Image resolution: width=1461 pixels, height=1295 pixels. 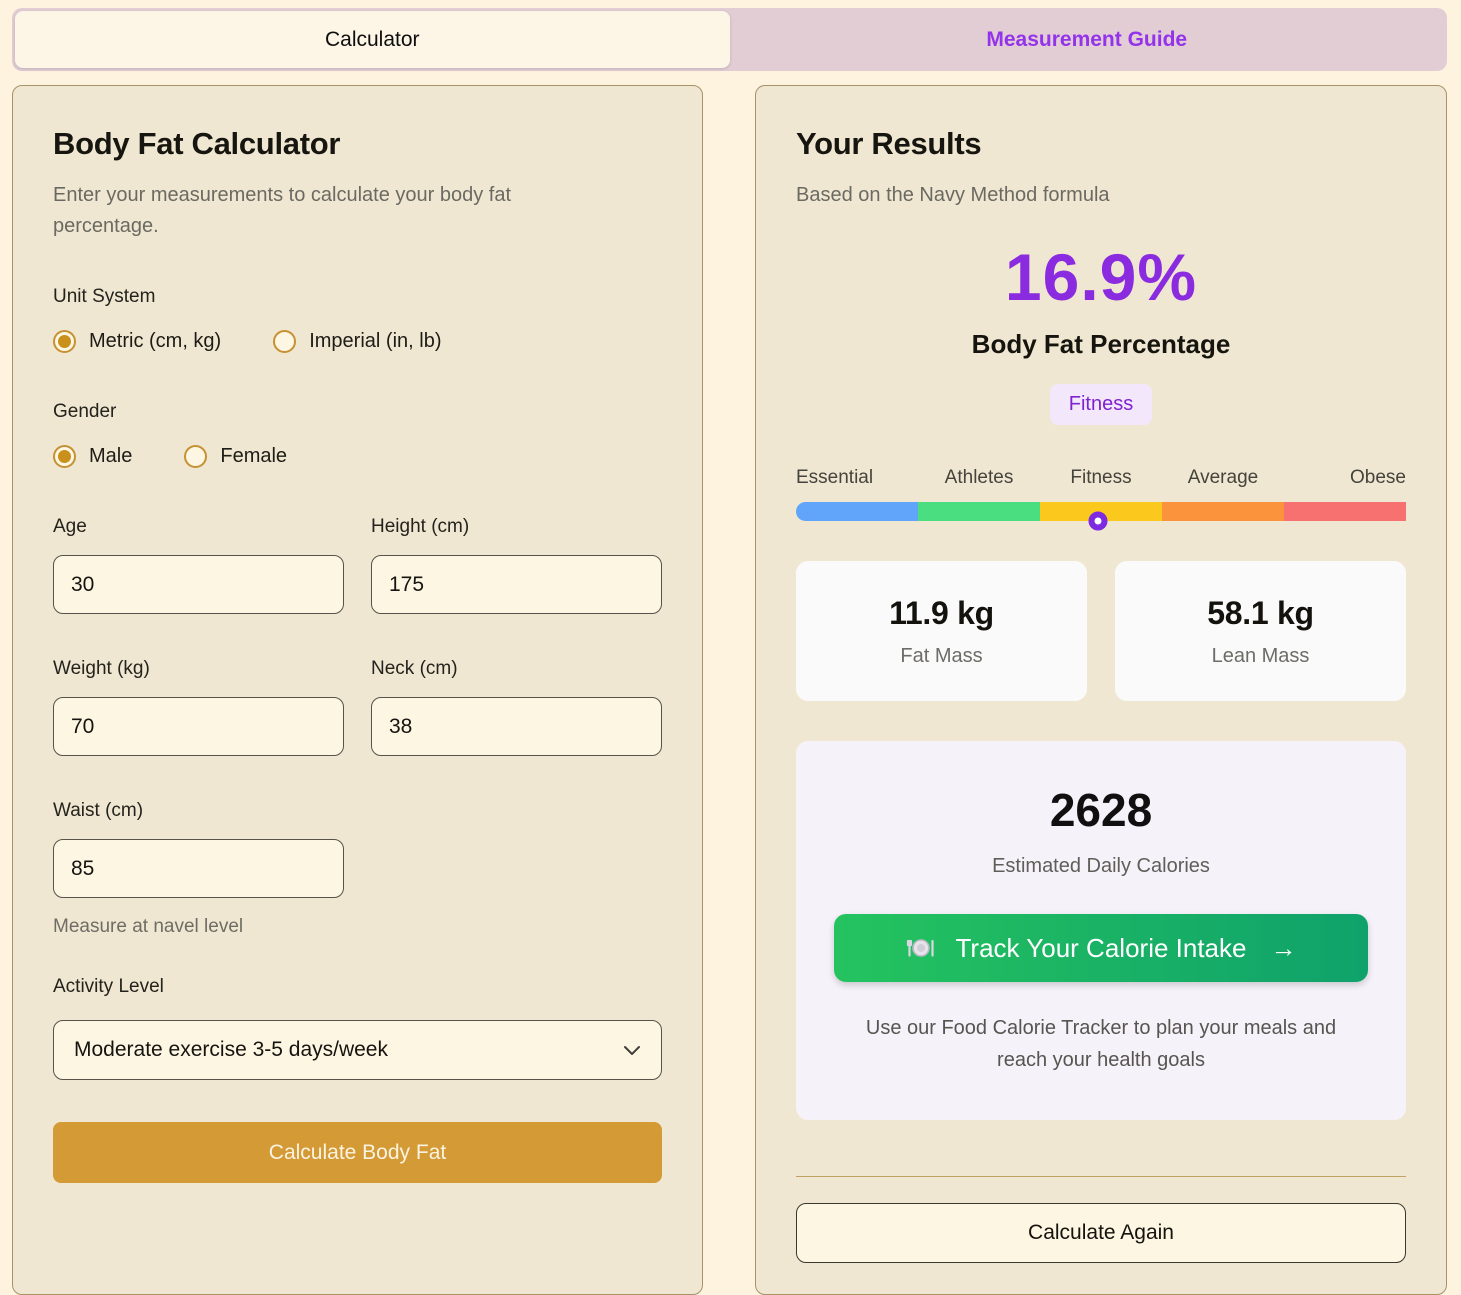 I want to click on arrow-right-icon: →, so click(x=1283, y=947).